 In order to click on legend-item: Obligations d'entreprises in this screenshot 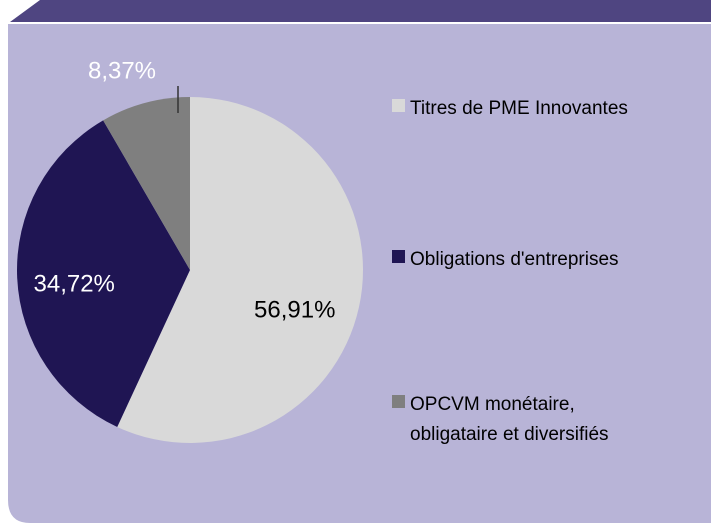, I will do `click(542, 260)`.